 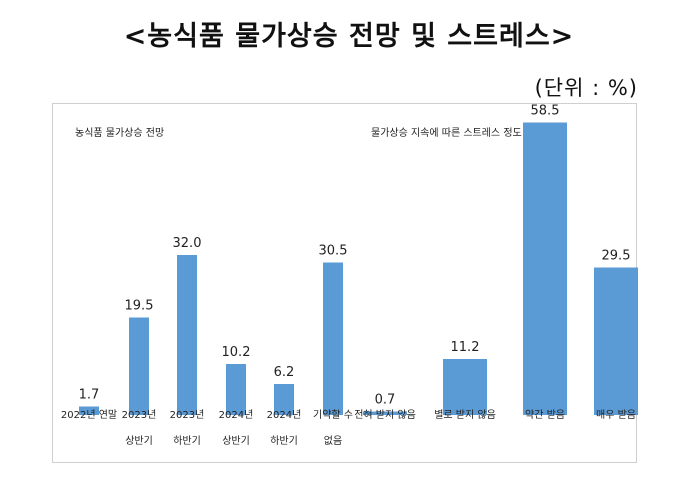 What do you see at coordinates (333, 440) in the screenshot?
I see `chart-1-category-label-6-2: 없음` at bounding box center [333, 440].